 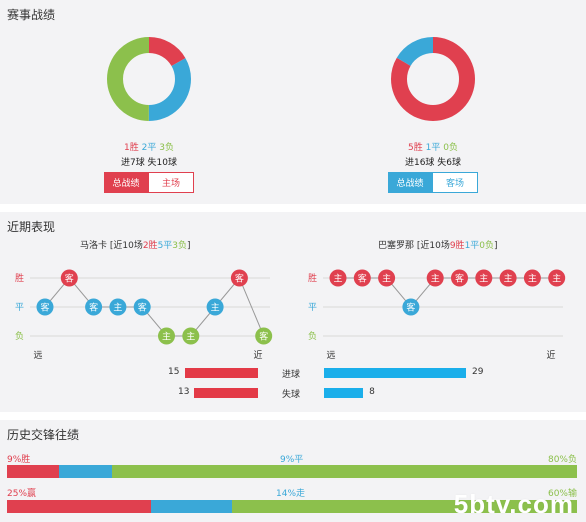 I want to click on form-title: 近期表现, so click(x=31, y=227).